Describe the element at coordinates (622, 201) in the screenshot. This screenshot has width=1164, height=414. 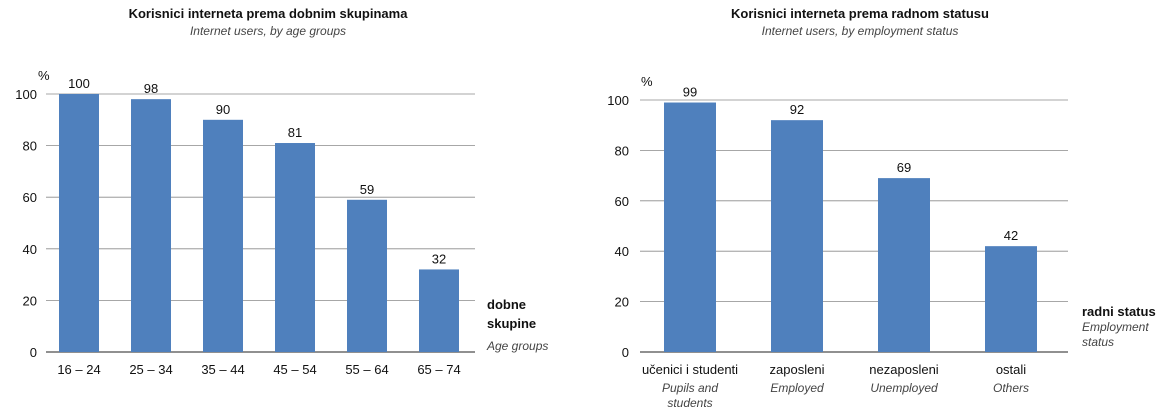
I see `chart2-y-tick-60: 60` at that location.